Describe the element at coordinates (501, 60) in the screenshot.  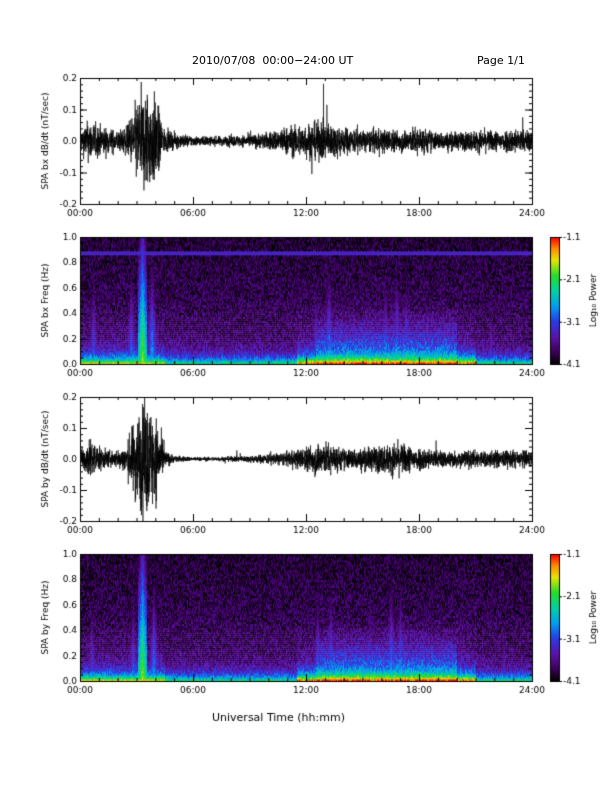
I see `page-number: Page 1/1` at that location.